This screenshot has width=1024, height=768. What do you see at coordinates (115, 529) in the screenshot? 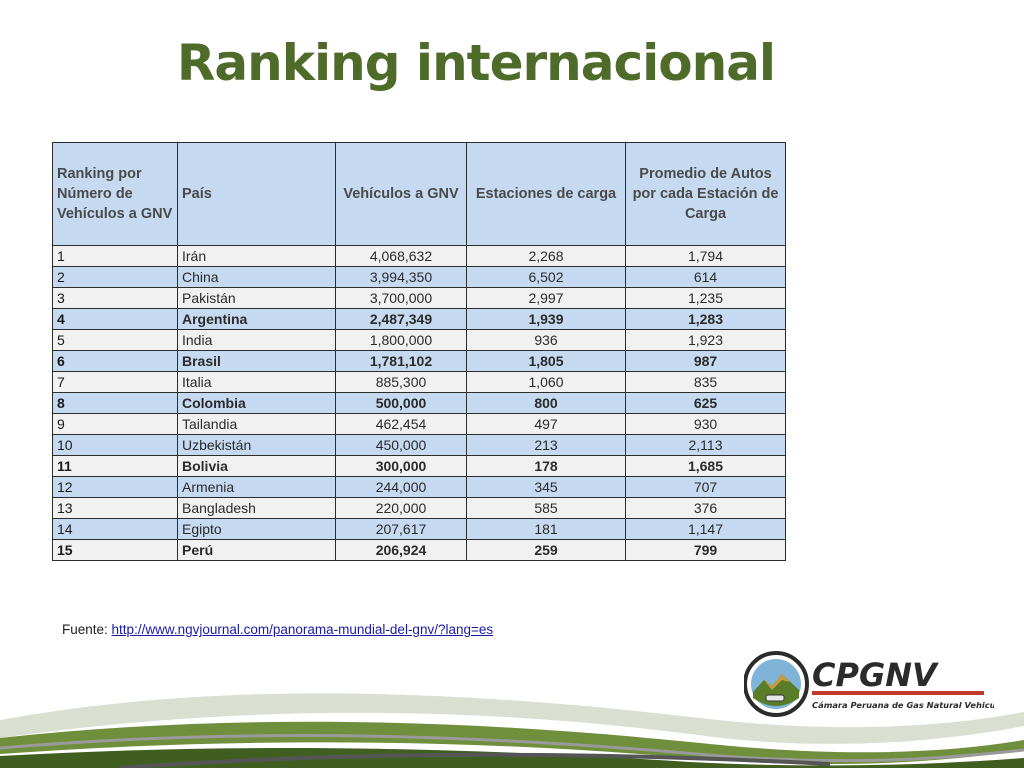
I see `cell-rank: 14` at bounding box center [115, 529].